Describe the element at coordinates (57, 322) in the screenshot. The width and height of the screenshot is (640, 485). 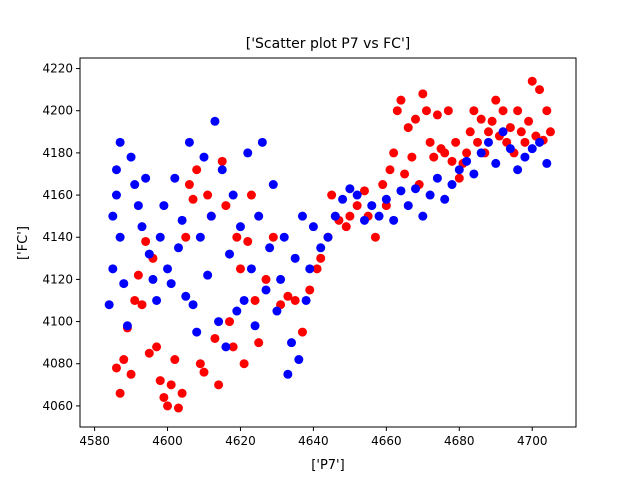
I see `y-tick-label: 4100` at that location.